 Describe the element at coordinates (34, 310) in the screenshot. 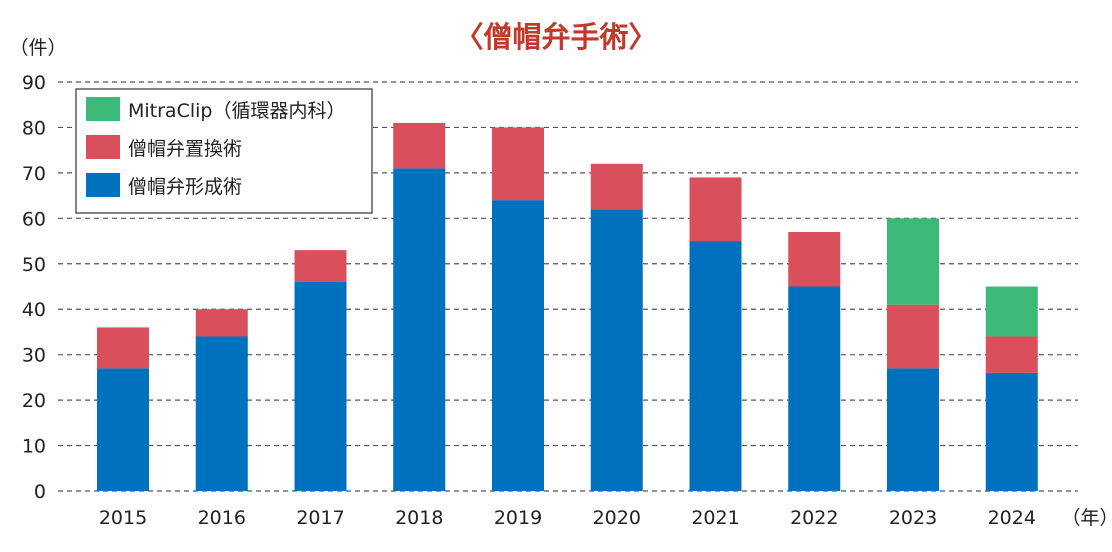

I see `y-tick-label: 40` at that location.